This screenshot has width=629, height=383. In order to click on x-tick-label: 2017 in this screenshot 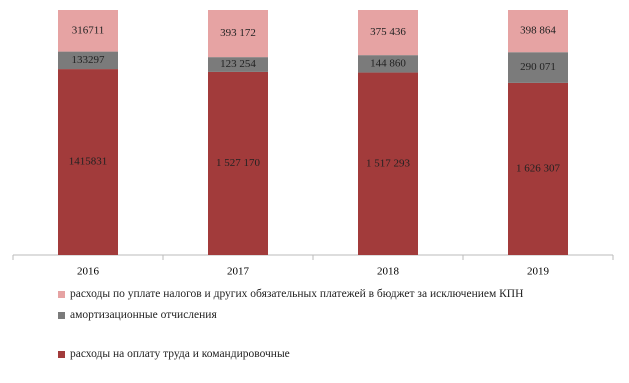, I will do `click(238, 272)`.